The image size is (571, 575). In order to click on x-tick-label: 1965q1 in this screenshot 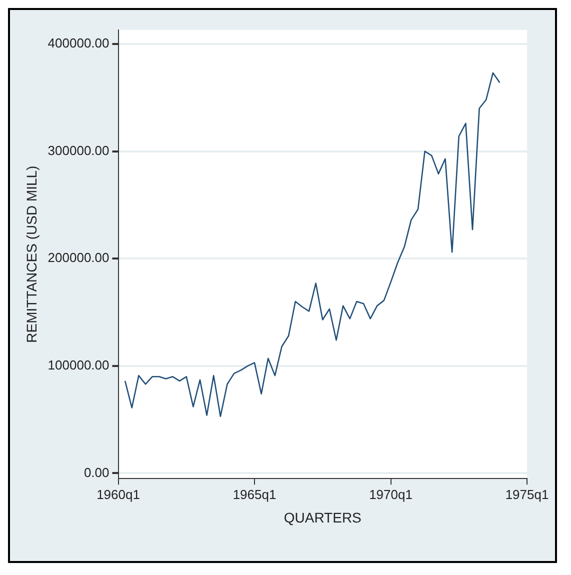, I will do `click(254, 494)`.